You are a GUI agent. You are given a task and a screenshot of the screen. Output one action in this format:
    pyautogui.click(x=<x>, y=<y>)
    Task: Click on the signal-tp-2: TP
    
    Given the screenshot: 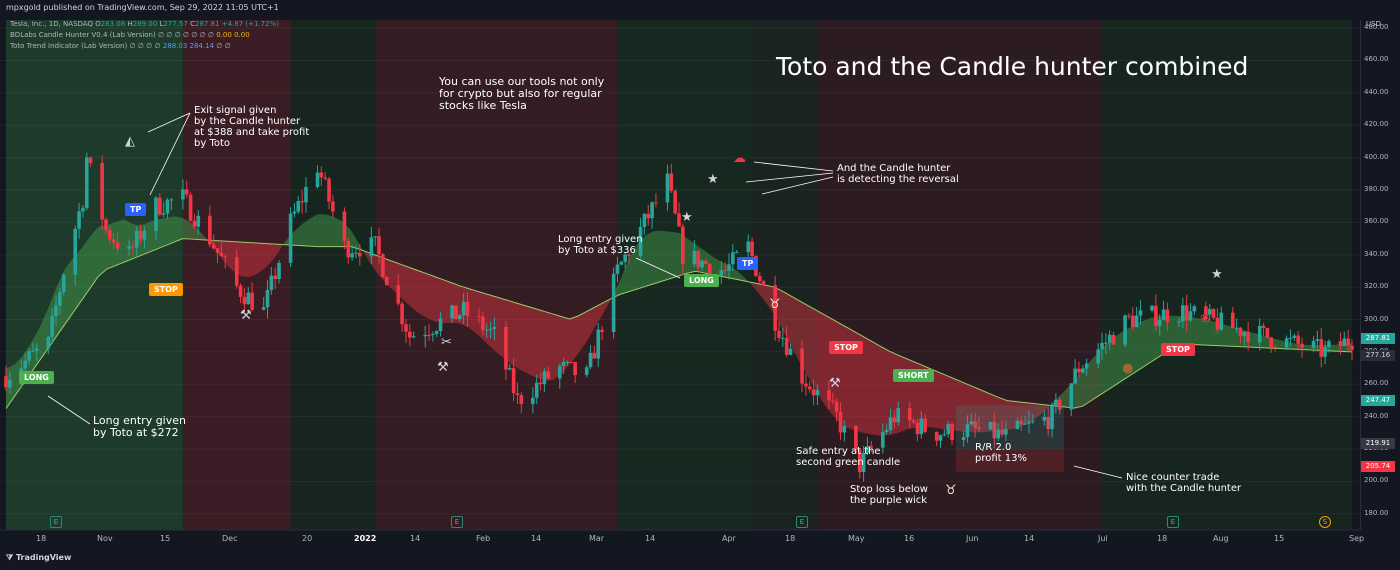 What is the action you would take?
    pyautogui.click(x=748, y=263)
    